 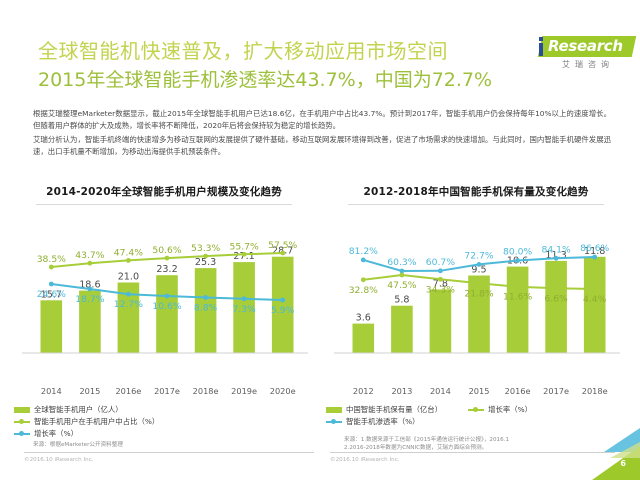 I want to click on line-value-label: 5.9%, so click(x=283, y=310).